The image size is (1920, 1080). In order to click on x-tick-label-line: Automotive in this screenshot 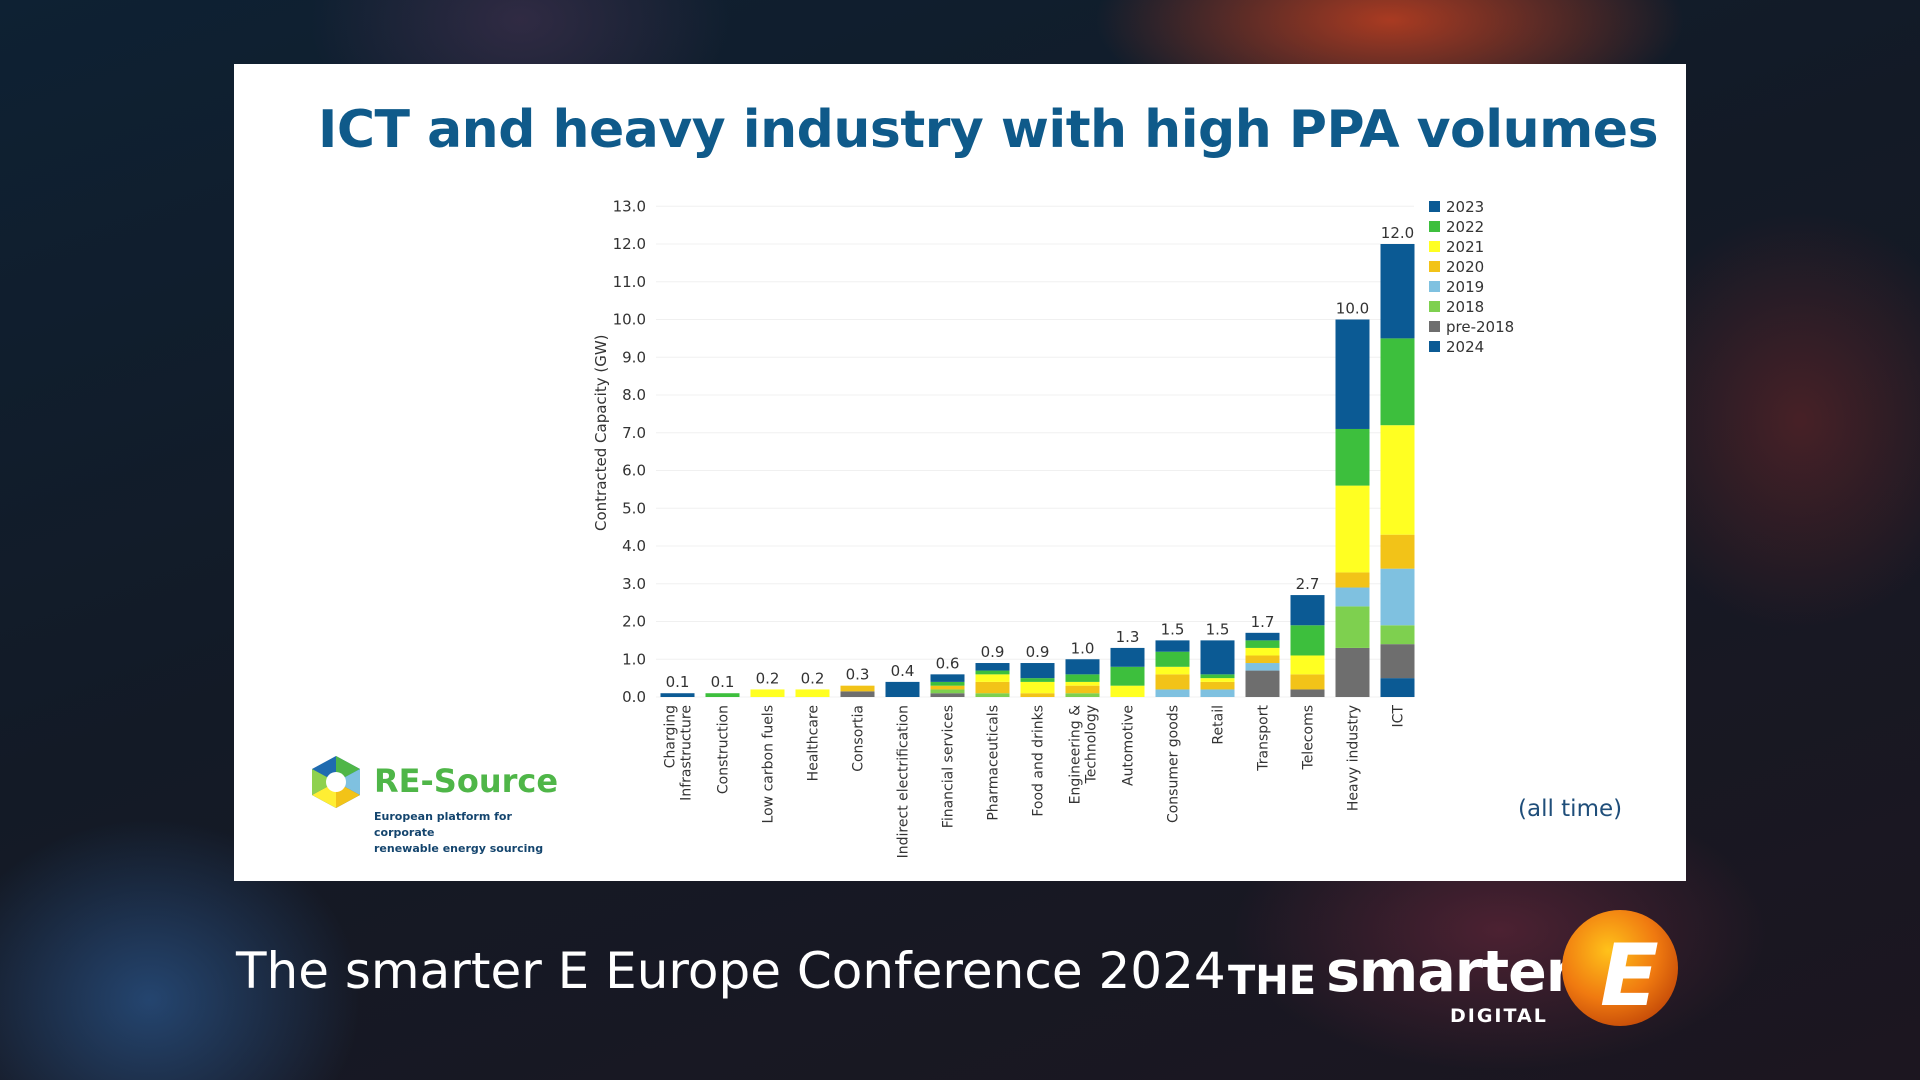, I will do `click(1129, 745)`.